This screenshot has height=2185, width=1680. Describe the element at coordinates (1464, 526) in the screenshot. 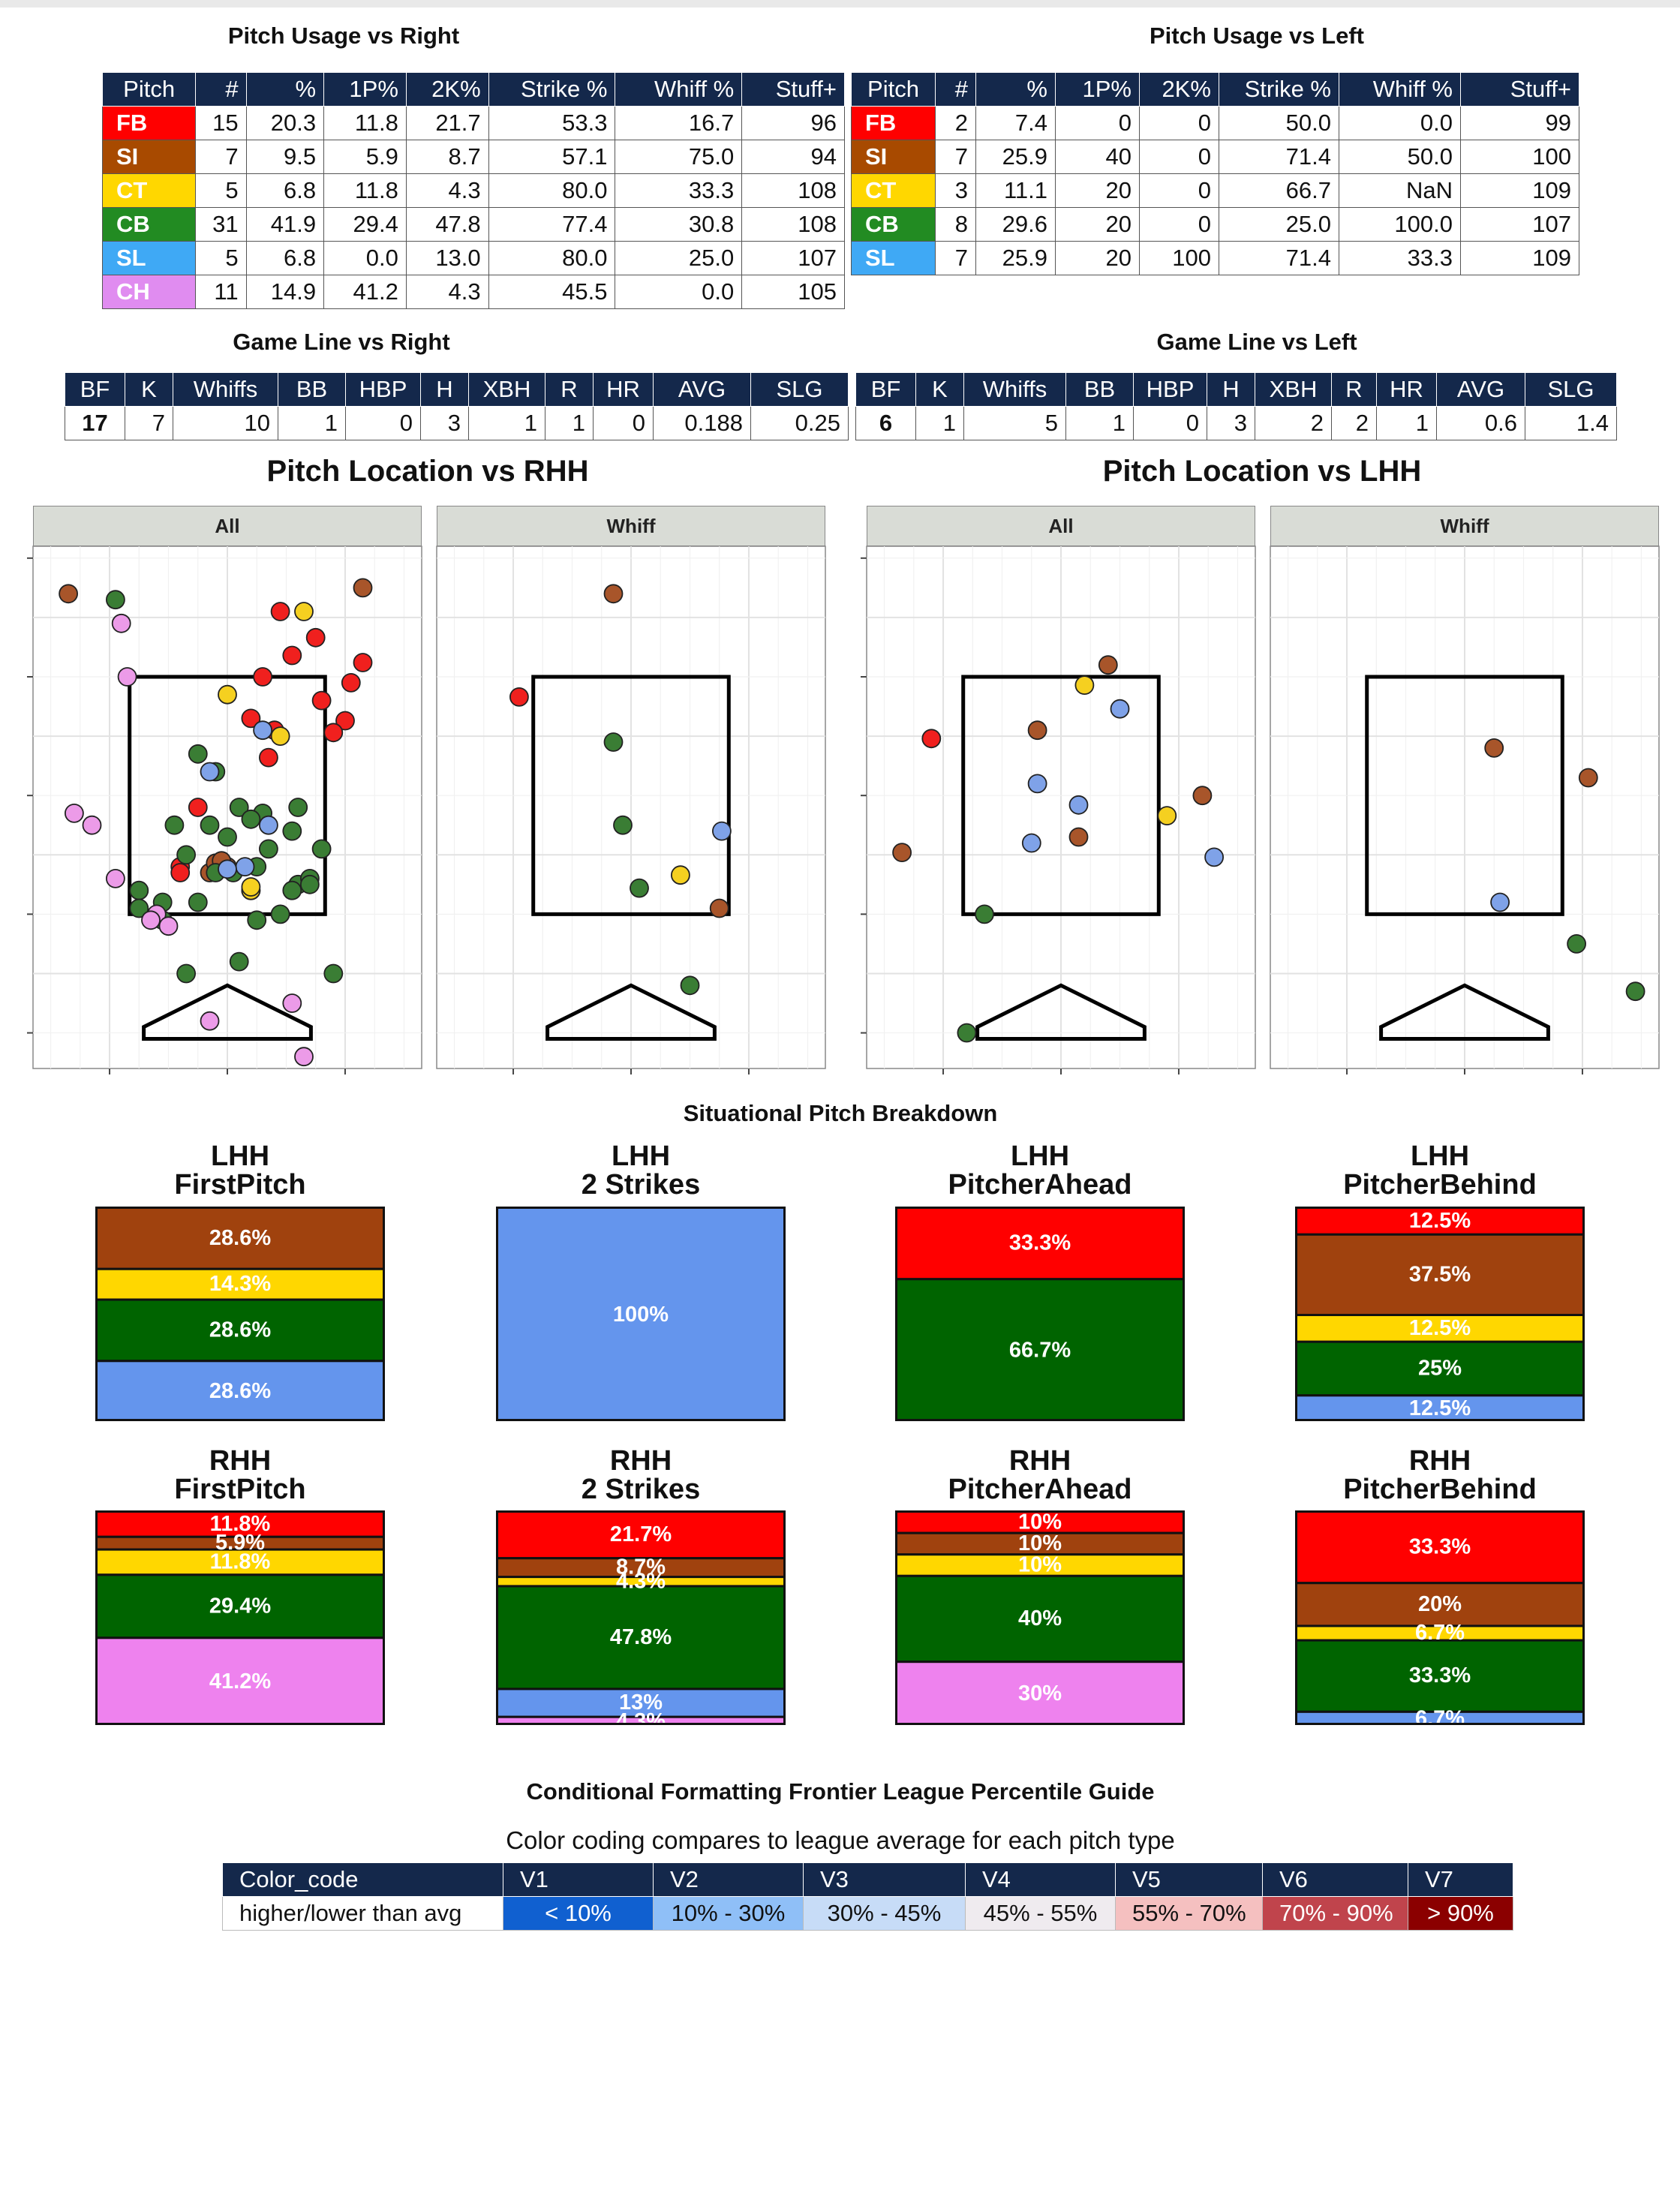

I see `facet-lhh-whiff: Whiff` at that location.